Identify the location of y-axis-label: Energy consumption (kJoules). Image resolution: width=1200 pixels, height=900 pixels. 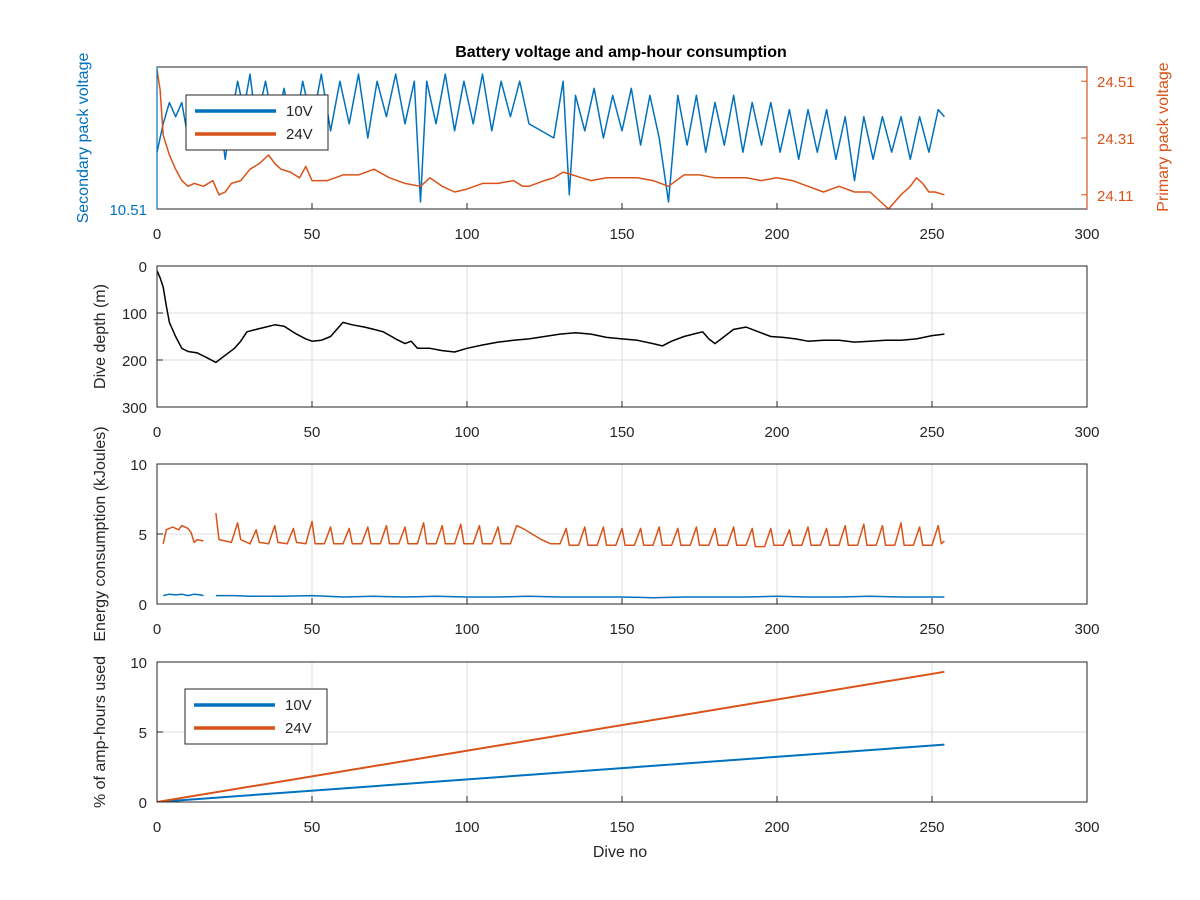
(100, 533).